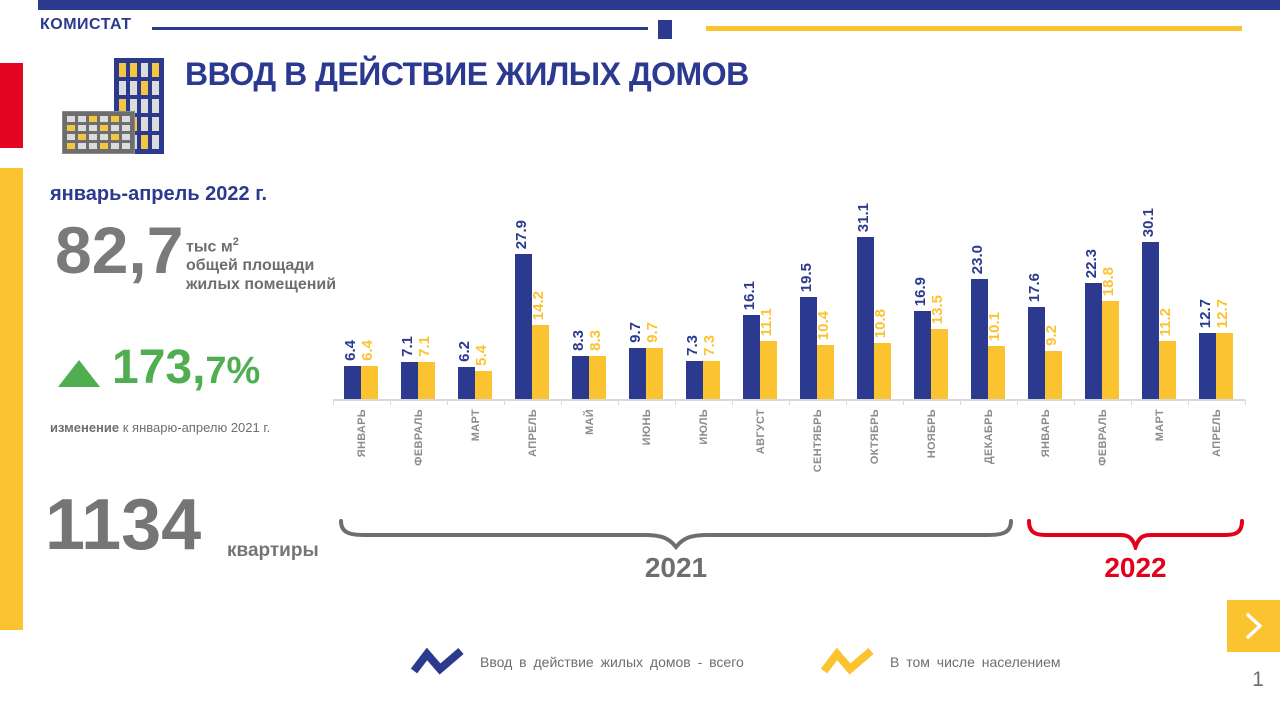  Describe the element at coordinates (931, 434) in the screenshot. I see `month-axis-label: НОЯБРЬ` at that location.